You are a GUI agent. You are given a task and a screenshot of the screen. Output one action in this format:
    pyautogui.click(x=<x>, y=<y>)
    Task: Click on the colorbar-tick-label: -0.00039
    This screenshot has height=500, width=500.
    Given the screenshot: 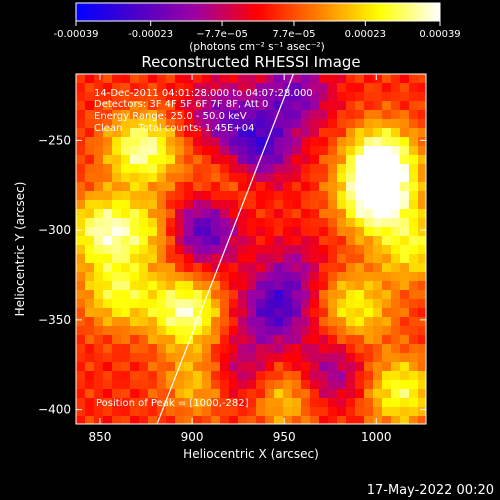 What is the action you would take?
    pyautogui.click(x=76, y=34)
    